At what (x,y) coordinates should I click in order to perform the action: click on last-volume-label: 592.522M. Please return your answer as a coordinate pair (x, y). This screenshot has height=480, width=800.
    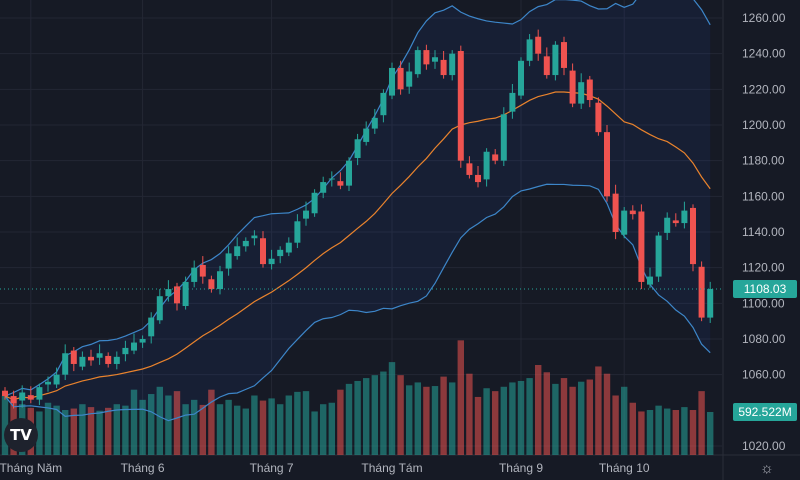
    Looking at the image, I should click on (764, 412).